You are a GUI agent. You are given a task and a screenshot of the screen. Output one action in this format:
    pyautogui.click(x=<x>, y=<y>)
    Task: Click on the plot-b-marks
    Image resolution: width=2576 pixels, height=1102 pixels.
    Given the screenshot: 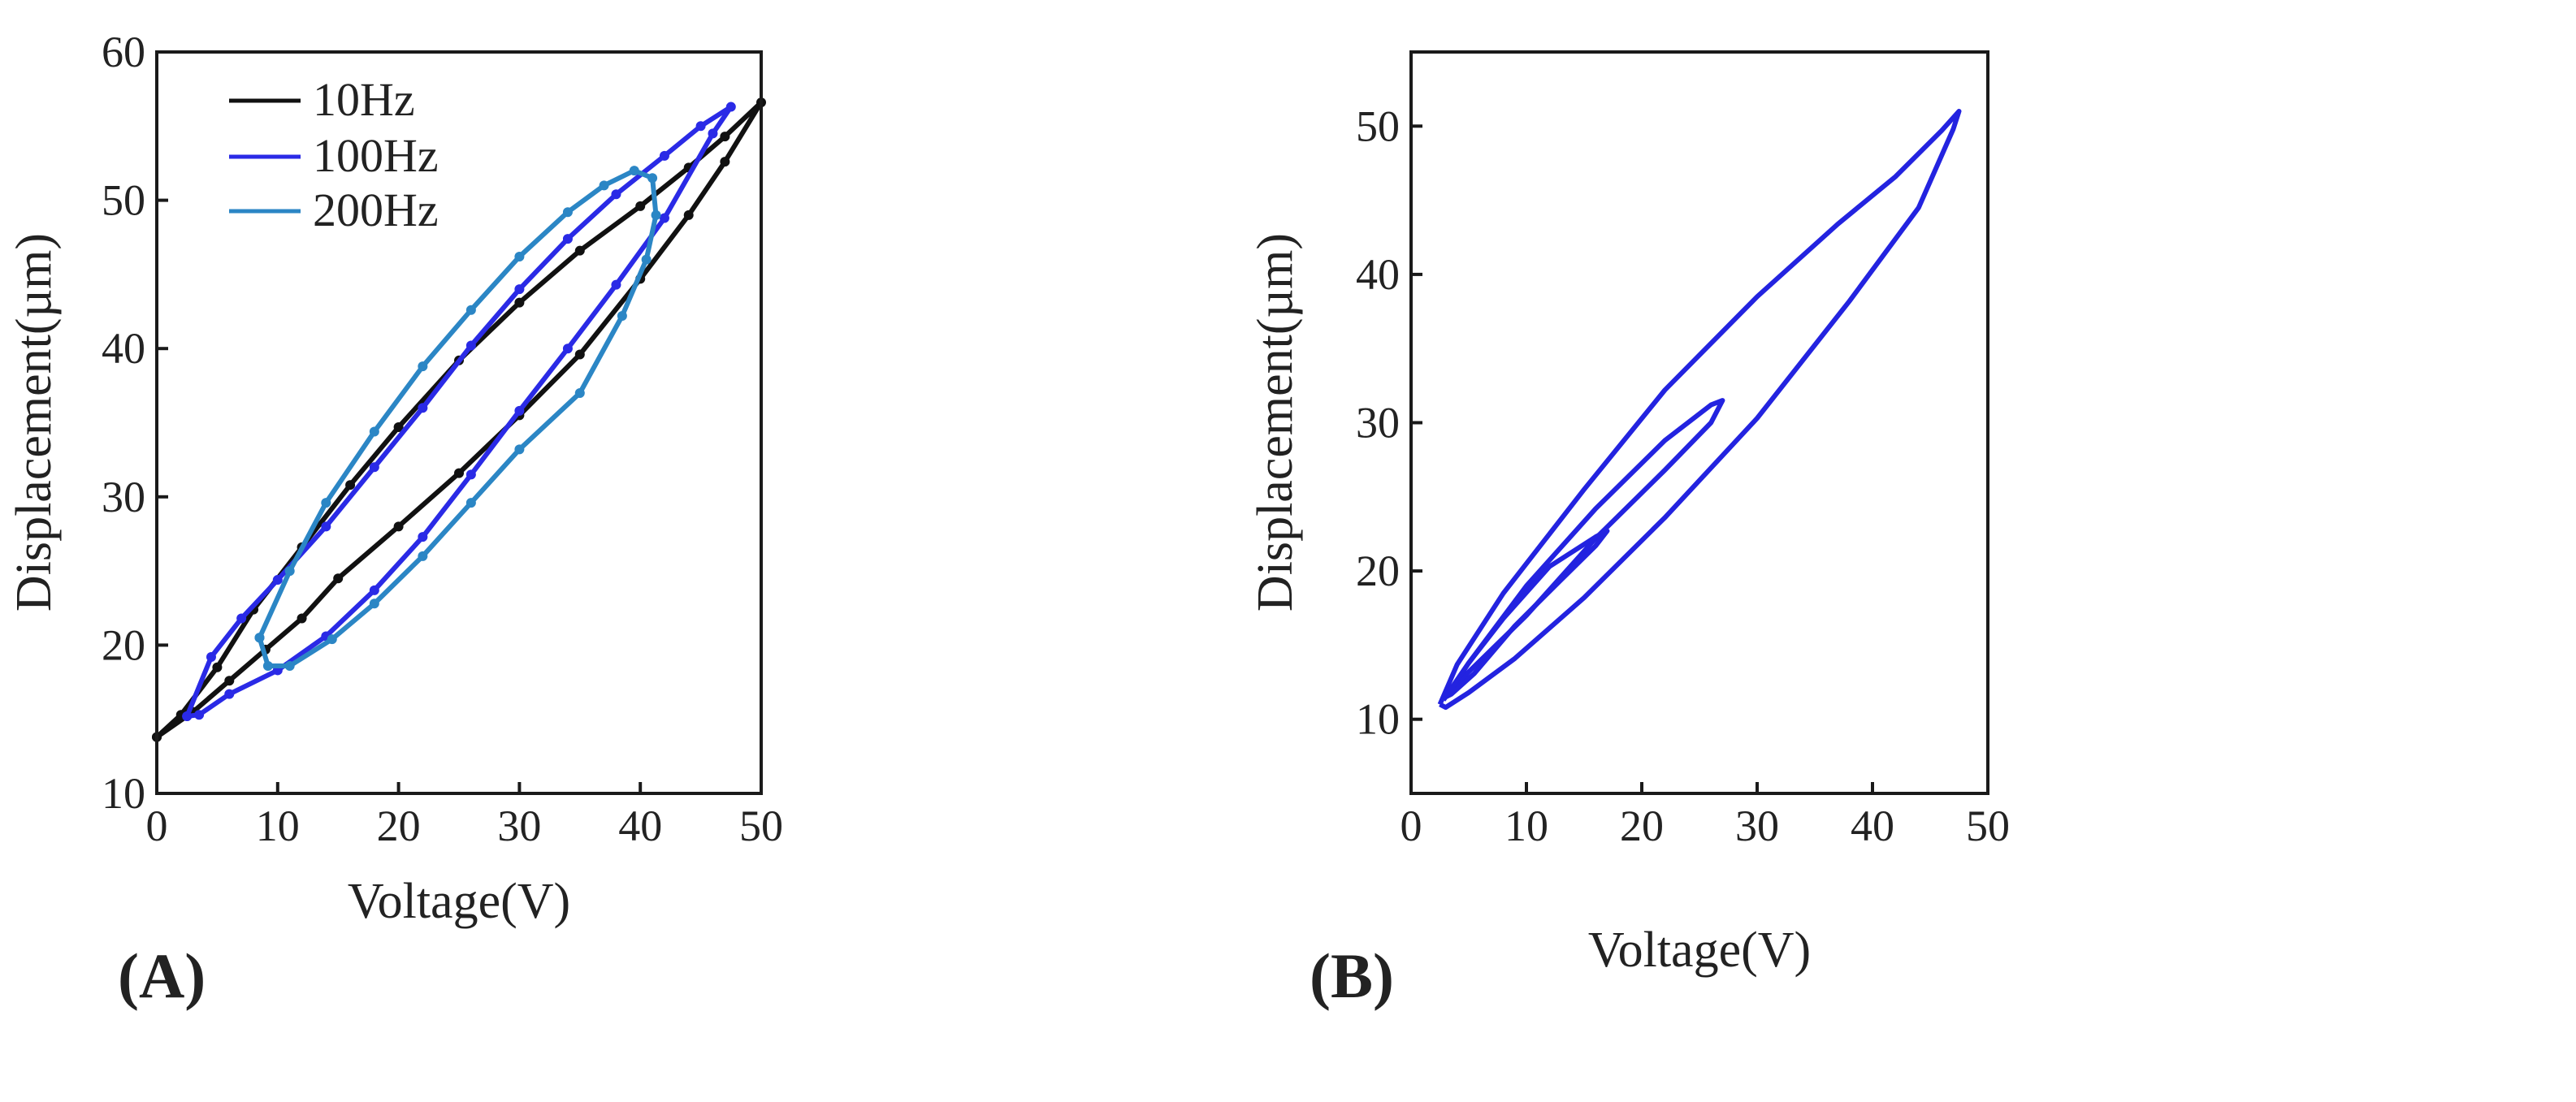 What is the action you would take?
    pyautogui.click(x=1699, y=410)
    